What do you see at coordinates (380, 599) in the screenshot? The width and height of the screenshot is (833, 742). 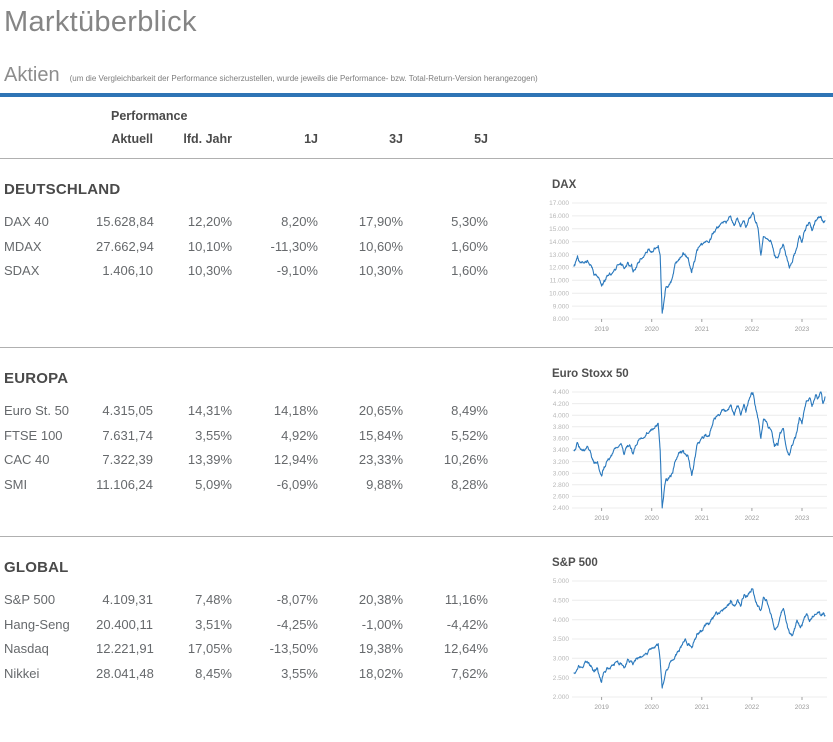 I see `cell-3j: 20,38%` at bounding box center [380, 599].